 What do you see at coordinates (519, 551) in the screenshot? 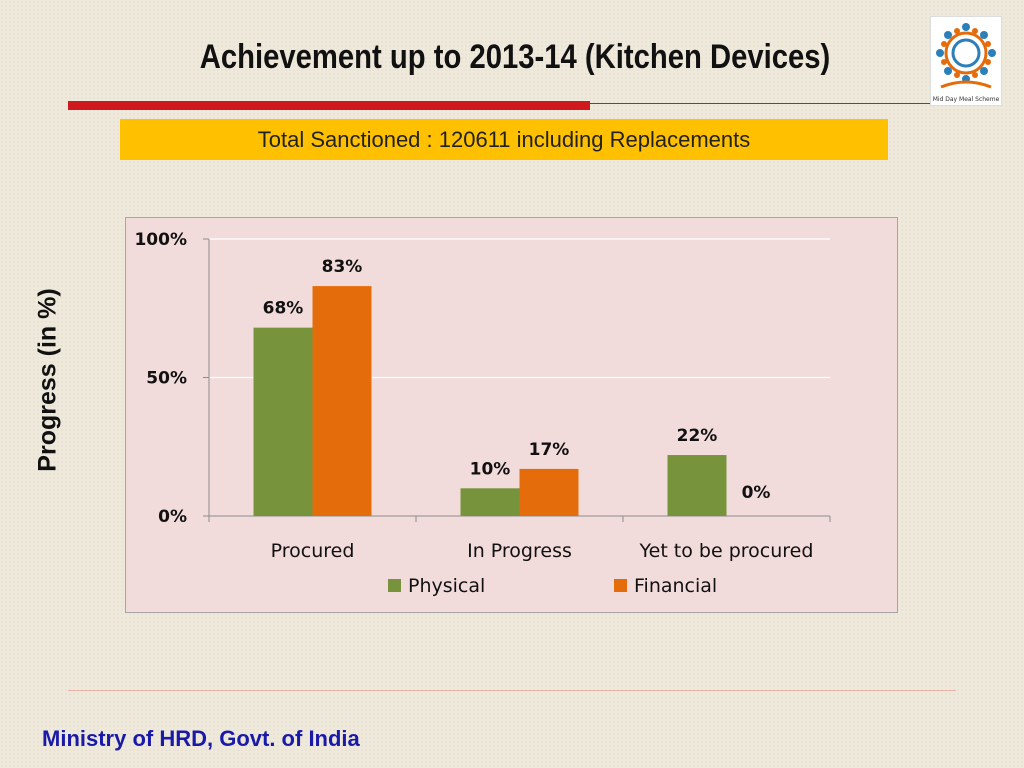
I see `category-label: In Progress` at bounding box center [519, 551].